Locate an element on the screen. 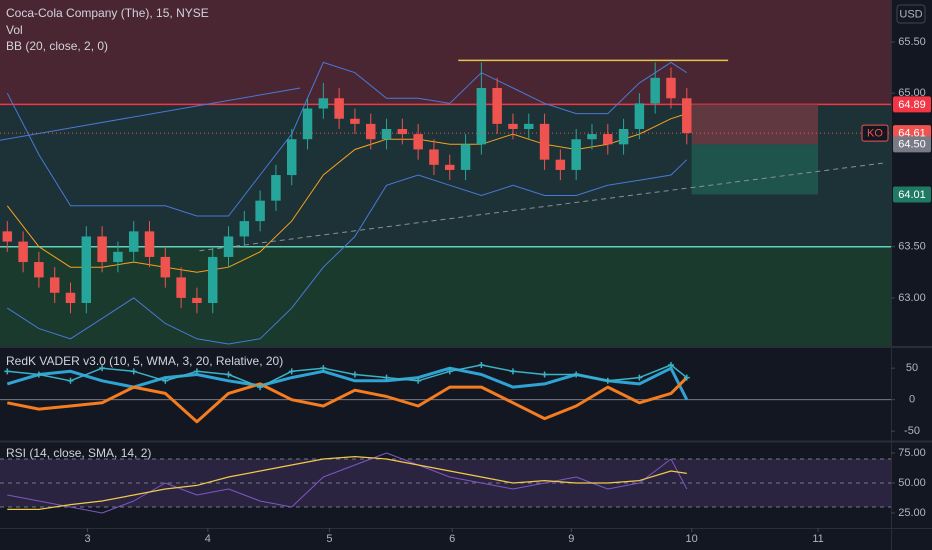  currency-box is located at coordinates (911, 14).